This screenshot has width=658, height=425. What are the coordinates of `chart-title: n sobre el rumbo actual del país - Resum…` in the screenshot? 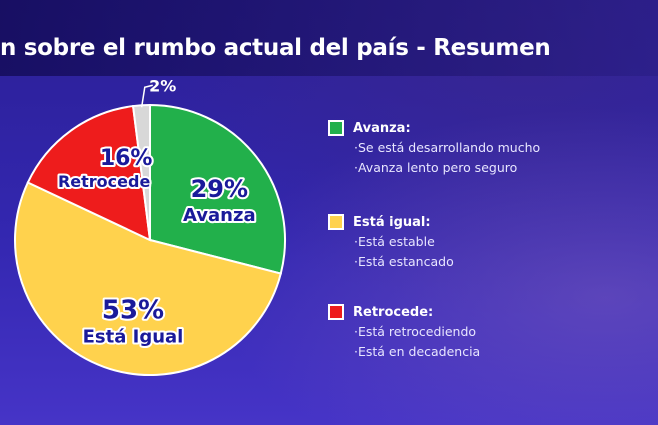 It's located at (275, 48).